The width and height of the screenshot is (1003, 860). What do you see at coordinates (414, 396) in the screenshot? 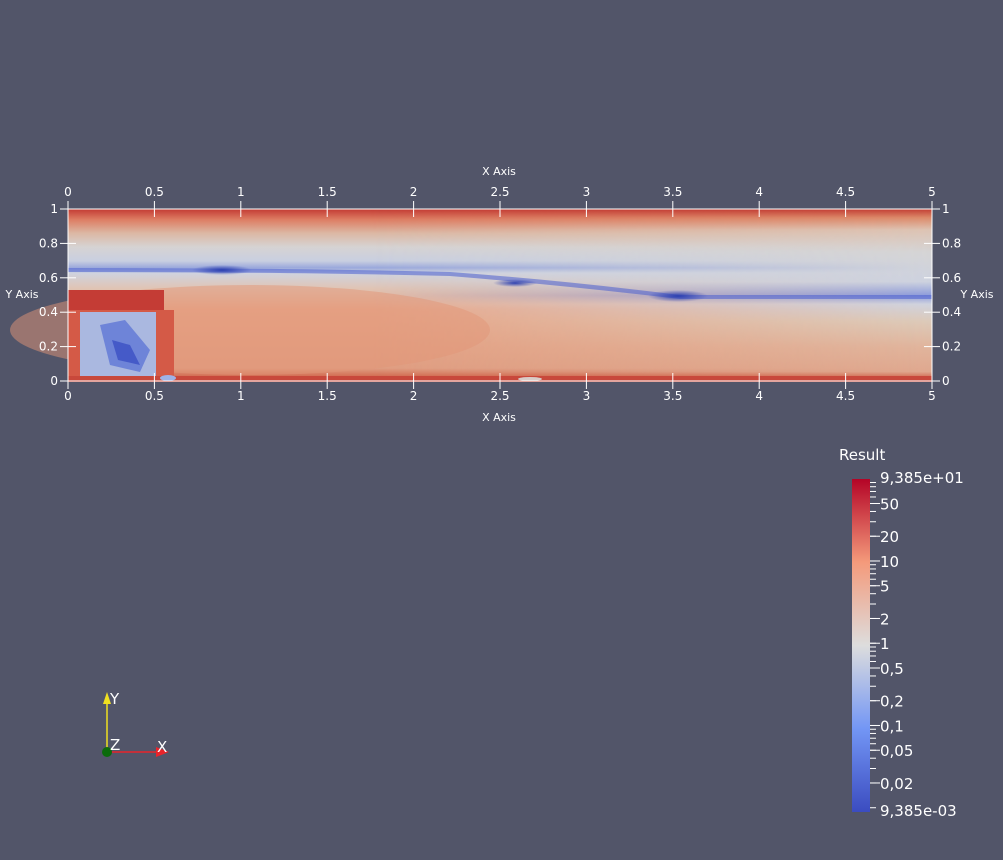
I see `x-tick-label-bottom: 2` at bounding box center [414, 396].